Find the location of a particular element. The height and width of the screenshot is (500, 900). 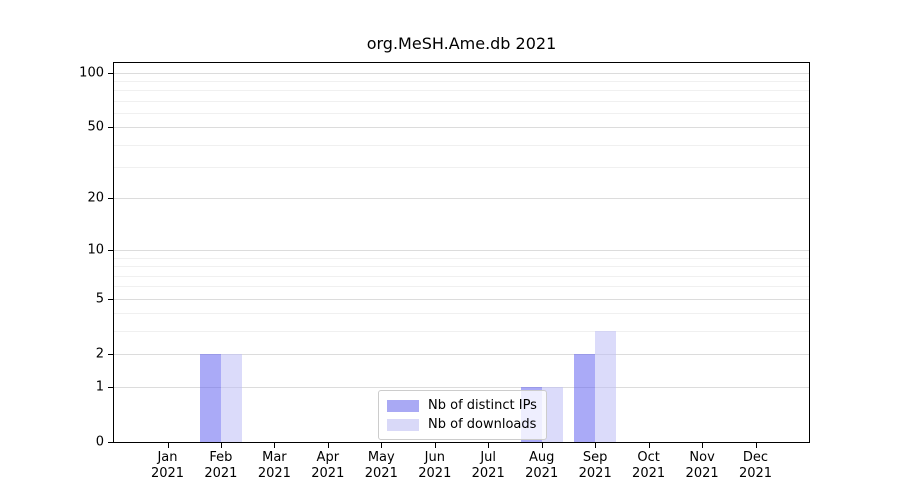

y-tick-label-1: 1 is located at coordinates (99, 386).